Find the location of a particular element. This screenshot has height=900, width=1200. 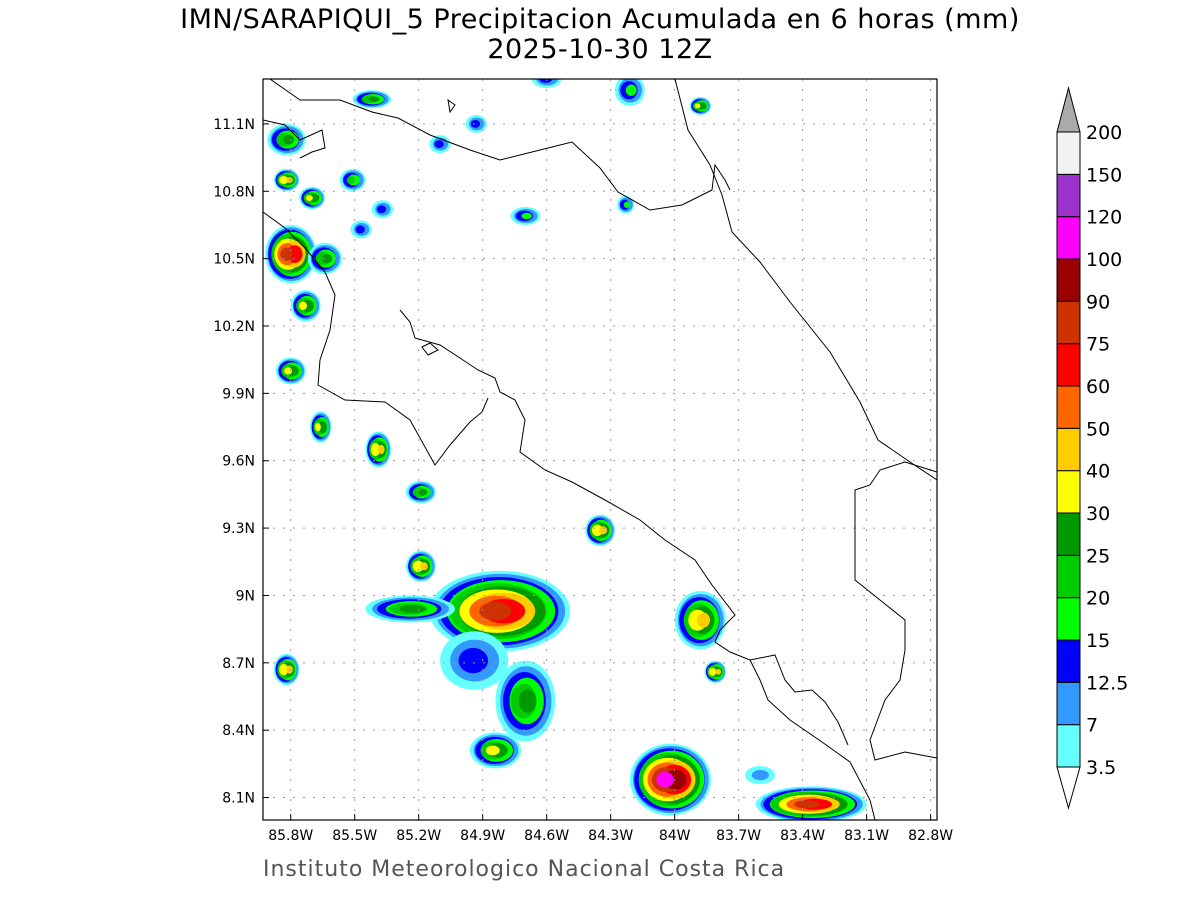

osa-peninsula is located at coordinates (799, 700).